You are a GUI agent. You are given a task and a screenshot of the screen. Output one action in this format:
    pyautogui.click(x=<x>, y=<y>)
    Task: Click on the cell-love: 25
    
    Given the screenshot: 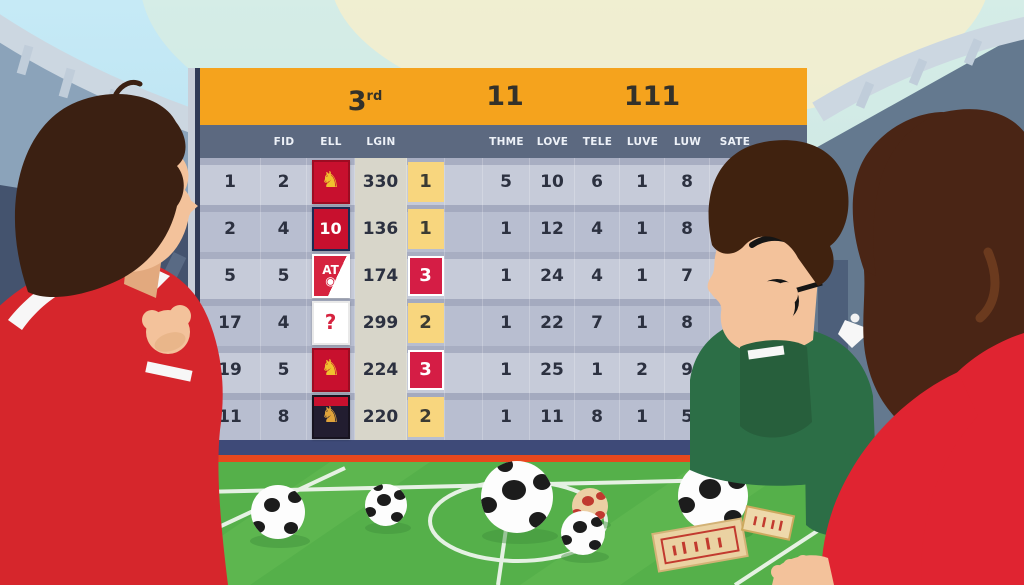 What is the action you would take?
    pyautogui.click(x=552, y=369)
    